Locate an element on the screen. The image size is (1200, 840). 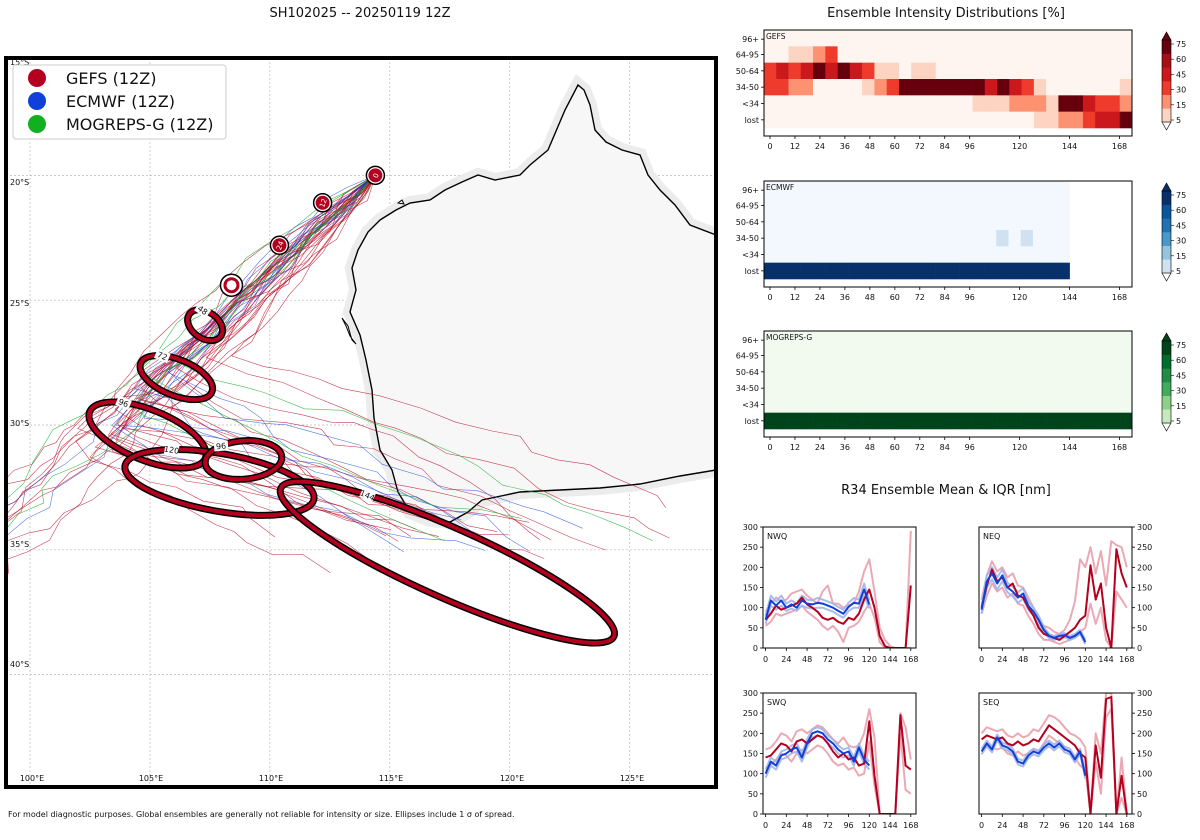
intensity-hour-label: 84 is located at coordinates (945, 297).